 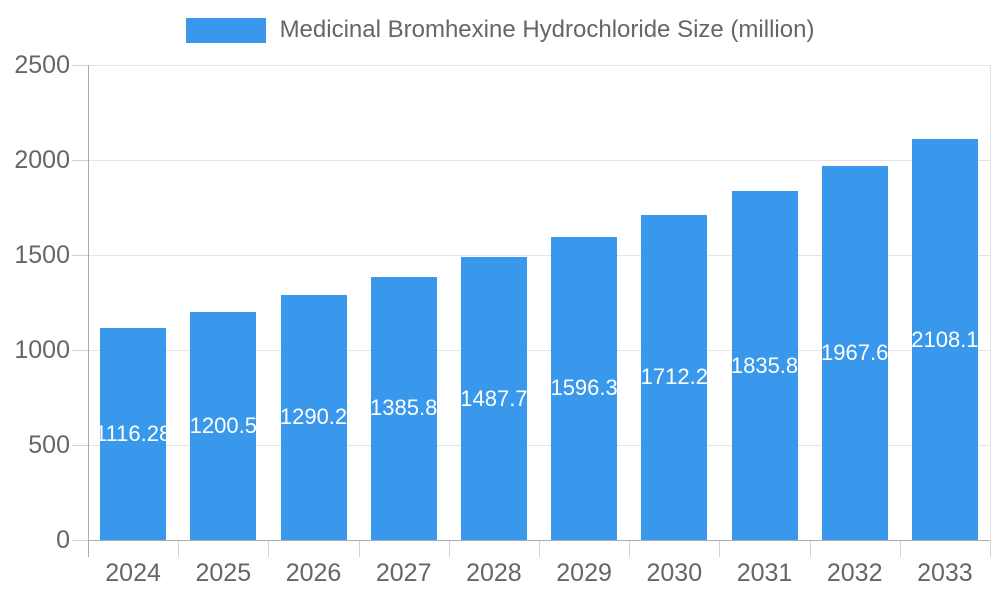 I want to click on x-axis-label: 2025, so click(x=223, y=573).